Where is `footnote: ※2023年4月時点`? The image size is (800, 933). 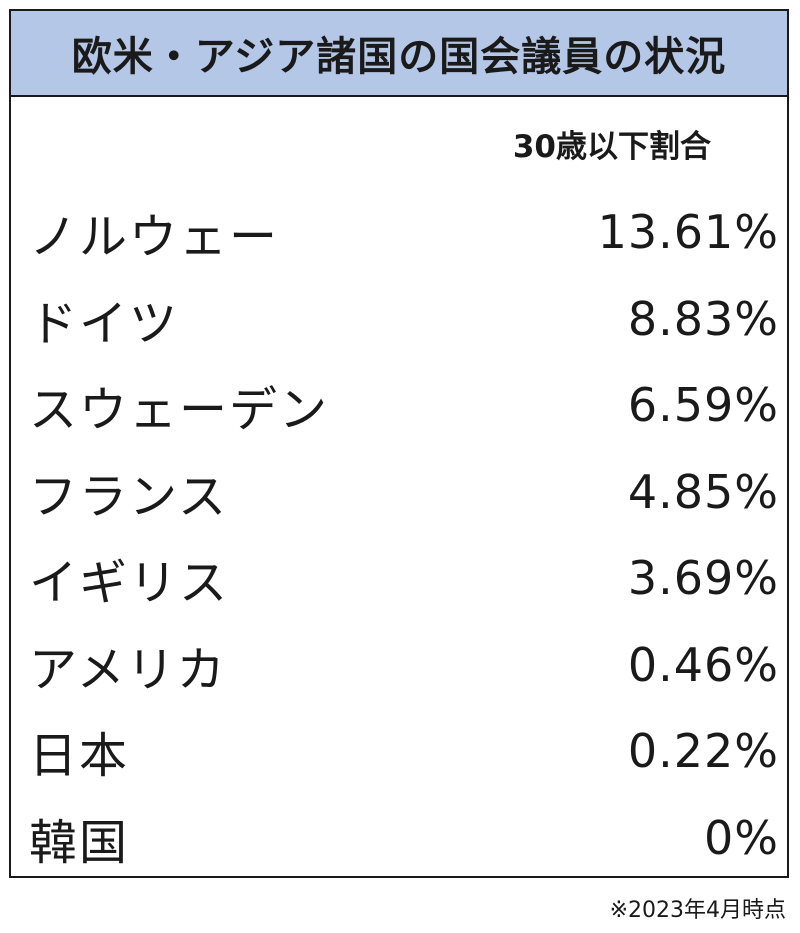 footnote: ※2023年4月時点 is located at coordinates (697, 910).